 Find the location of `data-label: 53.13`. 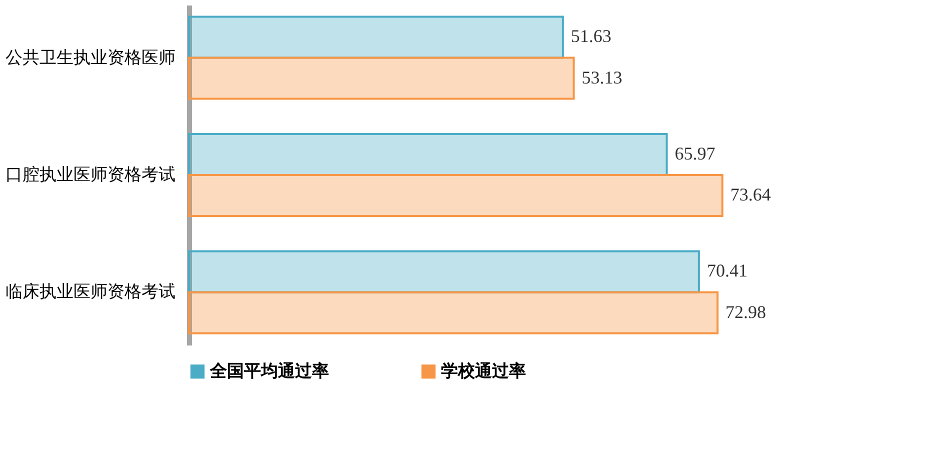

data-label: 53.13 is located at coordinates (602, 77).